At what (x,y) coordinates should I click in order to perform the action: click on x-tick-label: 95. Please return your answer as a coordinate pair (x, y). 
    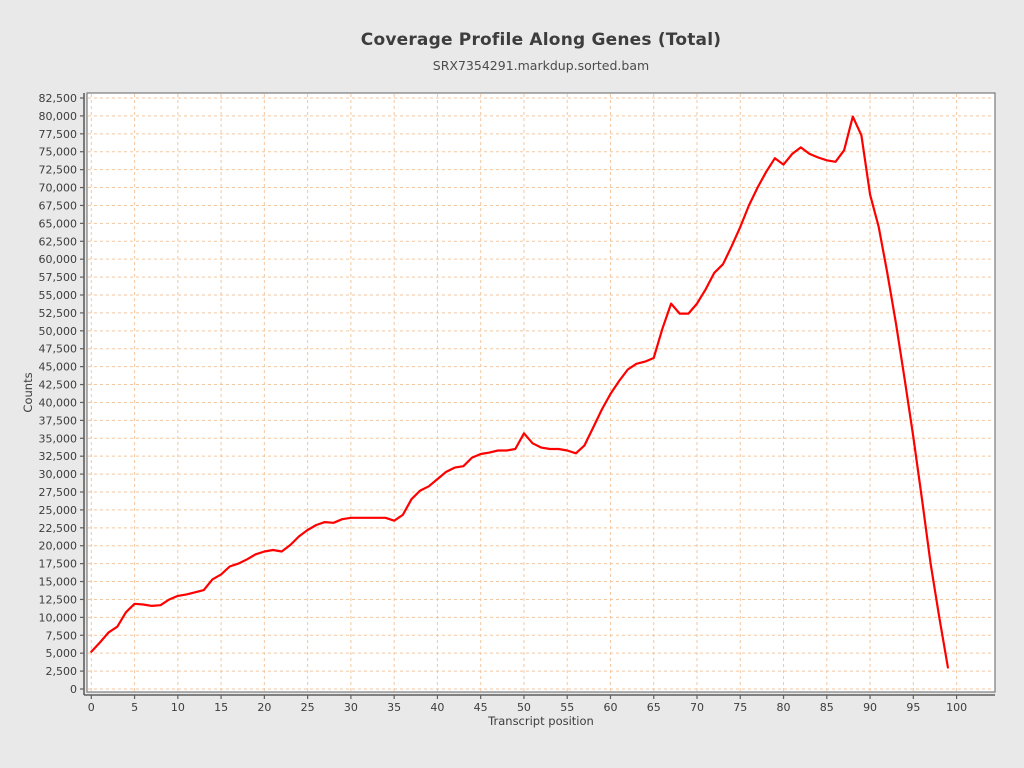
    Looking at the image, I should click on (913, 707).